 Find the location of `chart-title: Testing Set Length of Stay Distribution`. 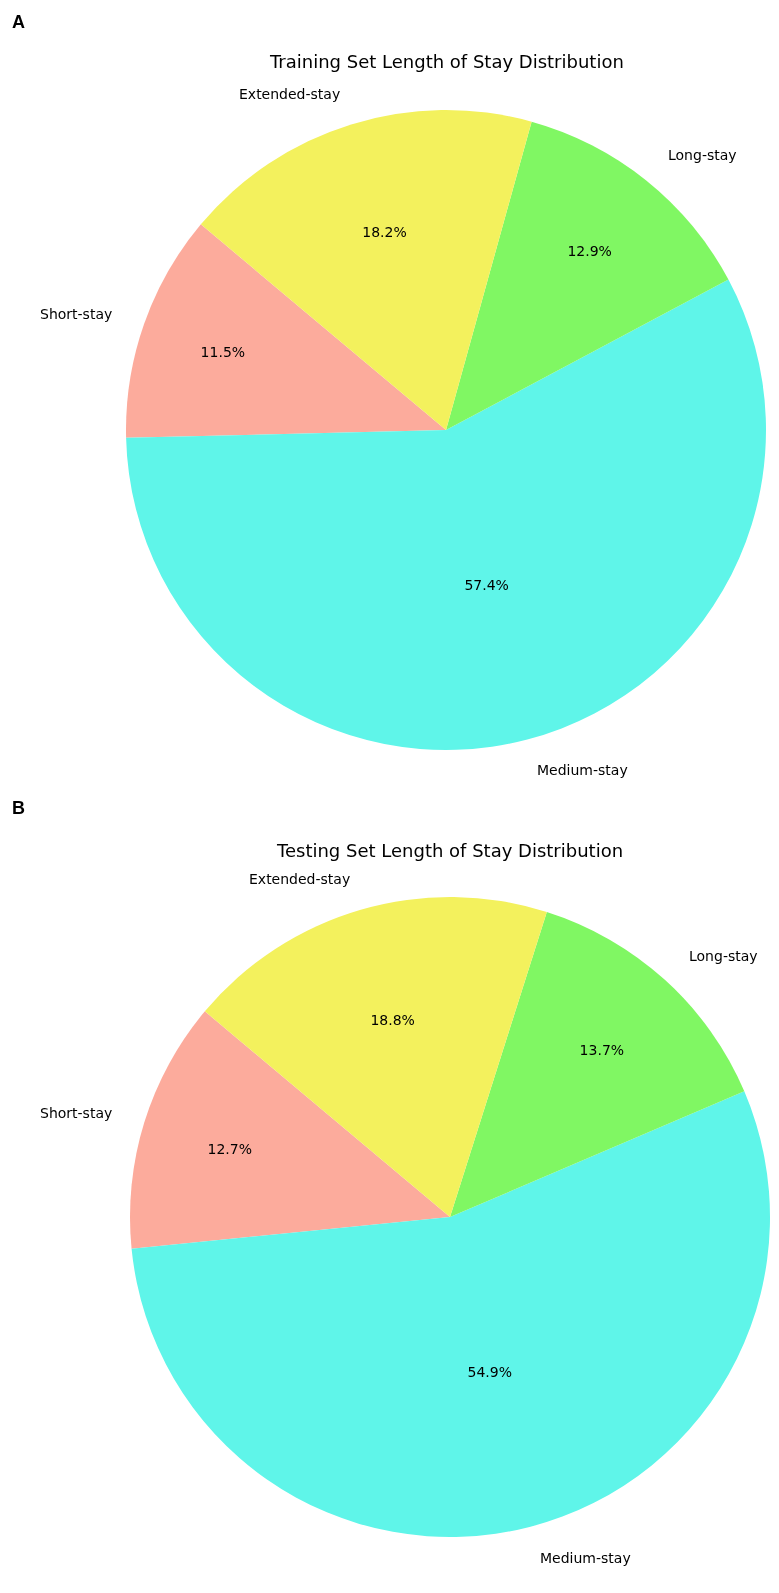

chart-title: Testing Set Length of Stay Distribution is located at coordinates (450, 850).